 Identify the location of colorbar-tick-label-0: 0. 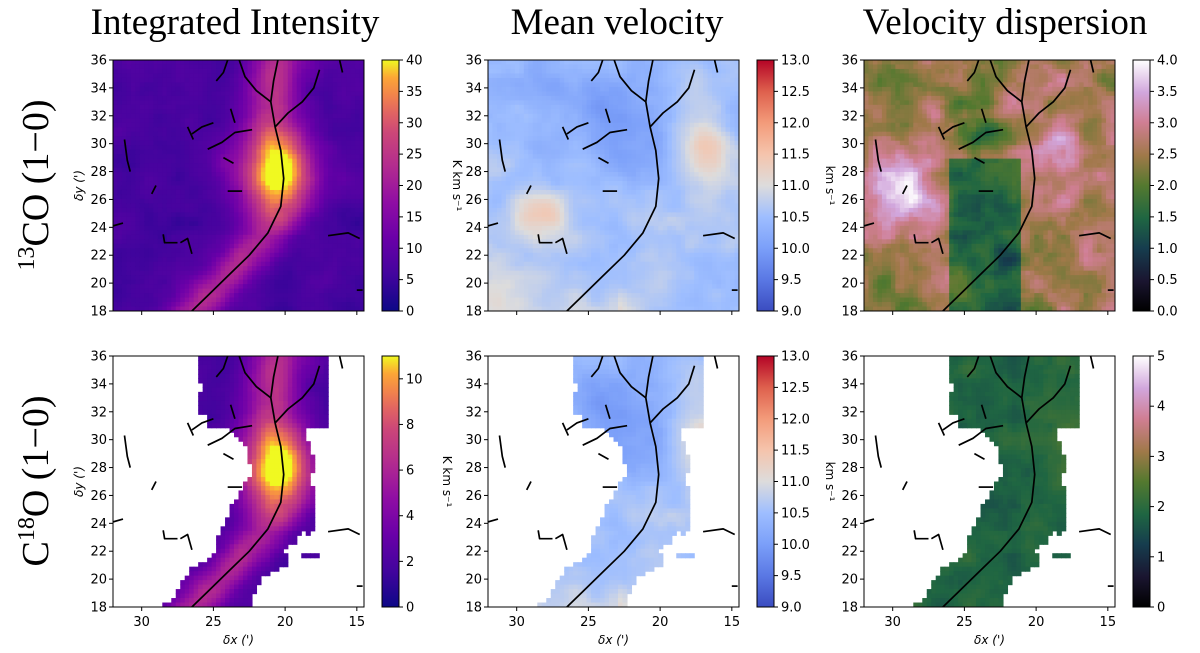
(1161, 608).